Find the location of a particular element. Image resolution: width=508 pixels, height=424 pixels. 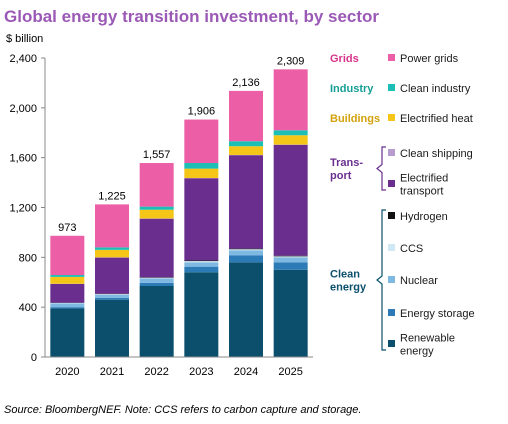

bar-total-label: 2,309 is located at coordinates (291, 61).